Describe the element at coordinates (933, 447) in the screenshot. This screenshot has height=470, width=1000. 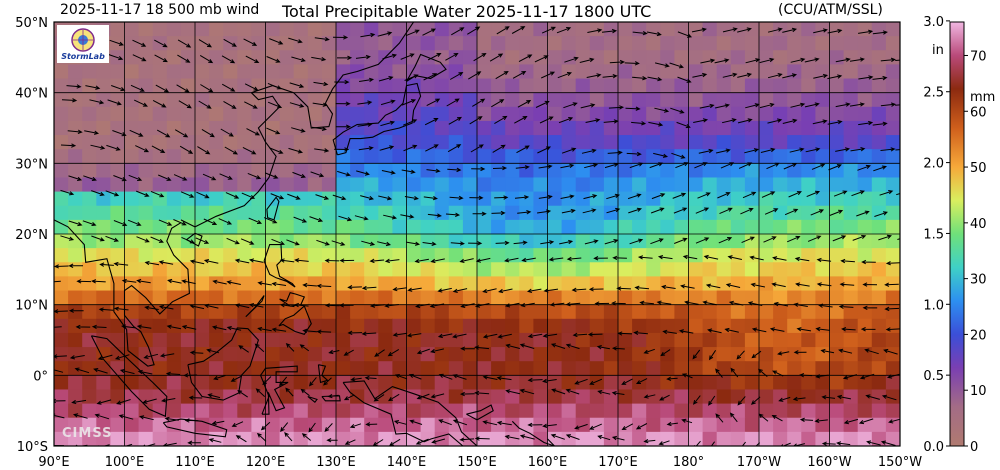
I see `colorbar-inch-tick: 0.0` at that location.